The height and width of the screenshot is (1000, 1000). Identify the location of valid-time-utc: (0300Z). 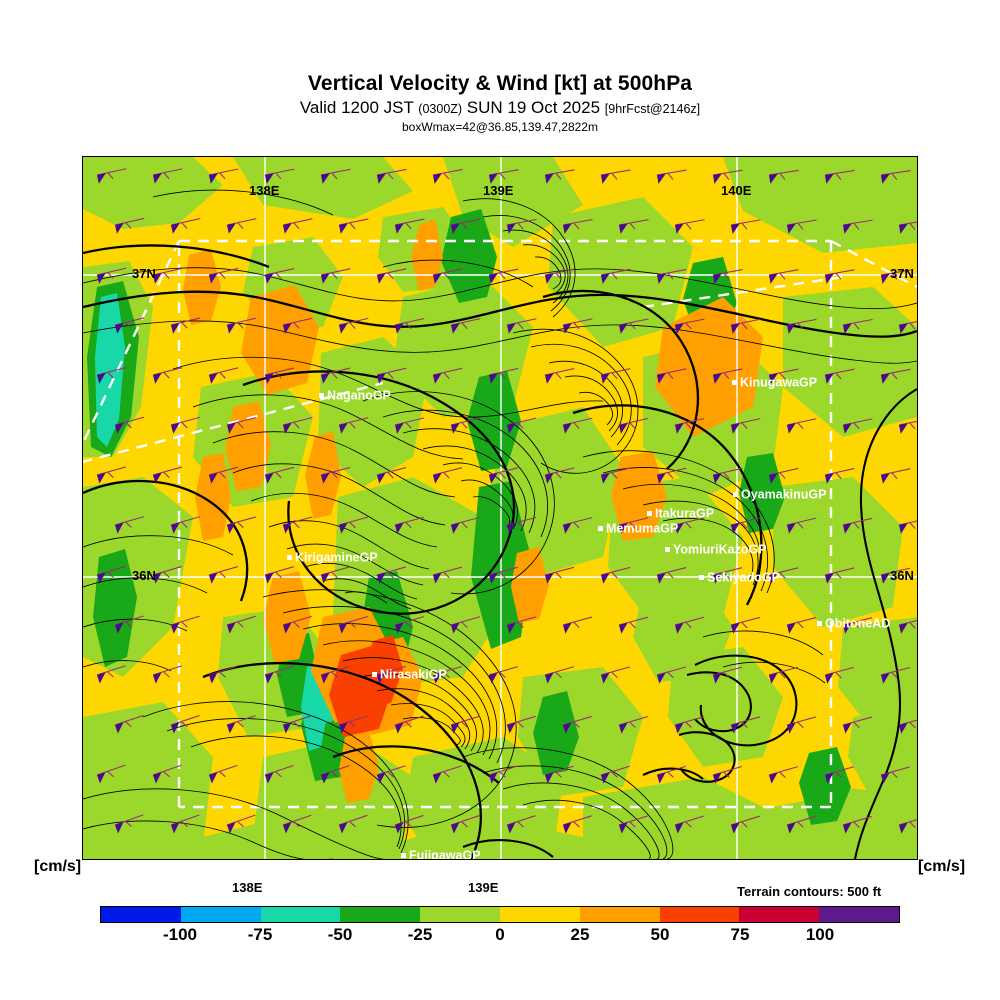
(440, 109).